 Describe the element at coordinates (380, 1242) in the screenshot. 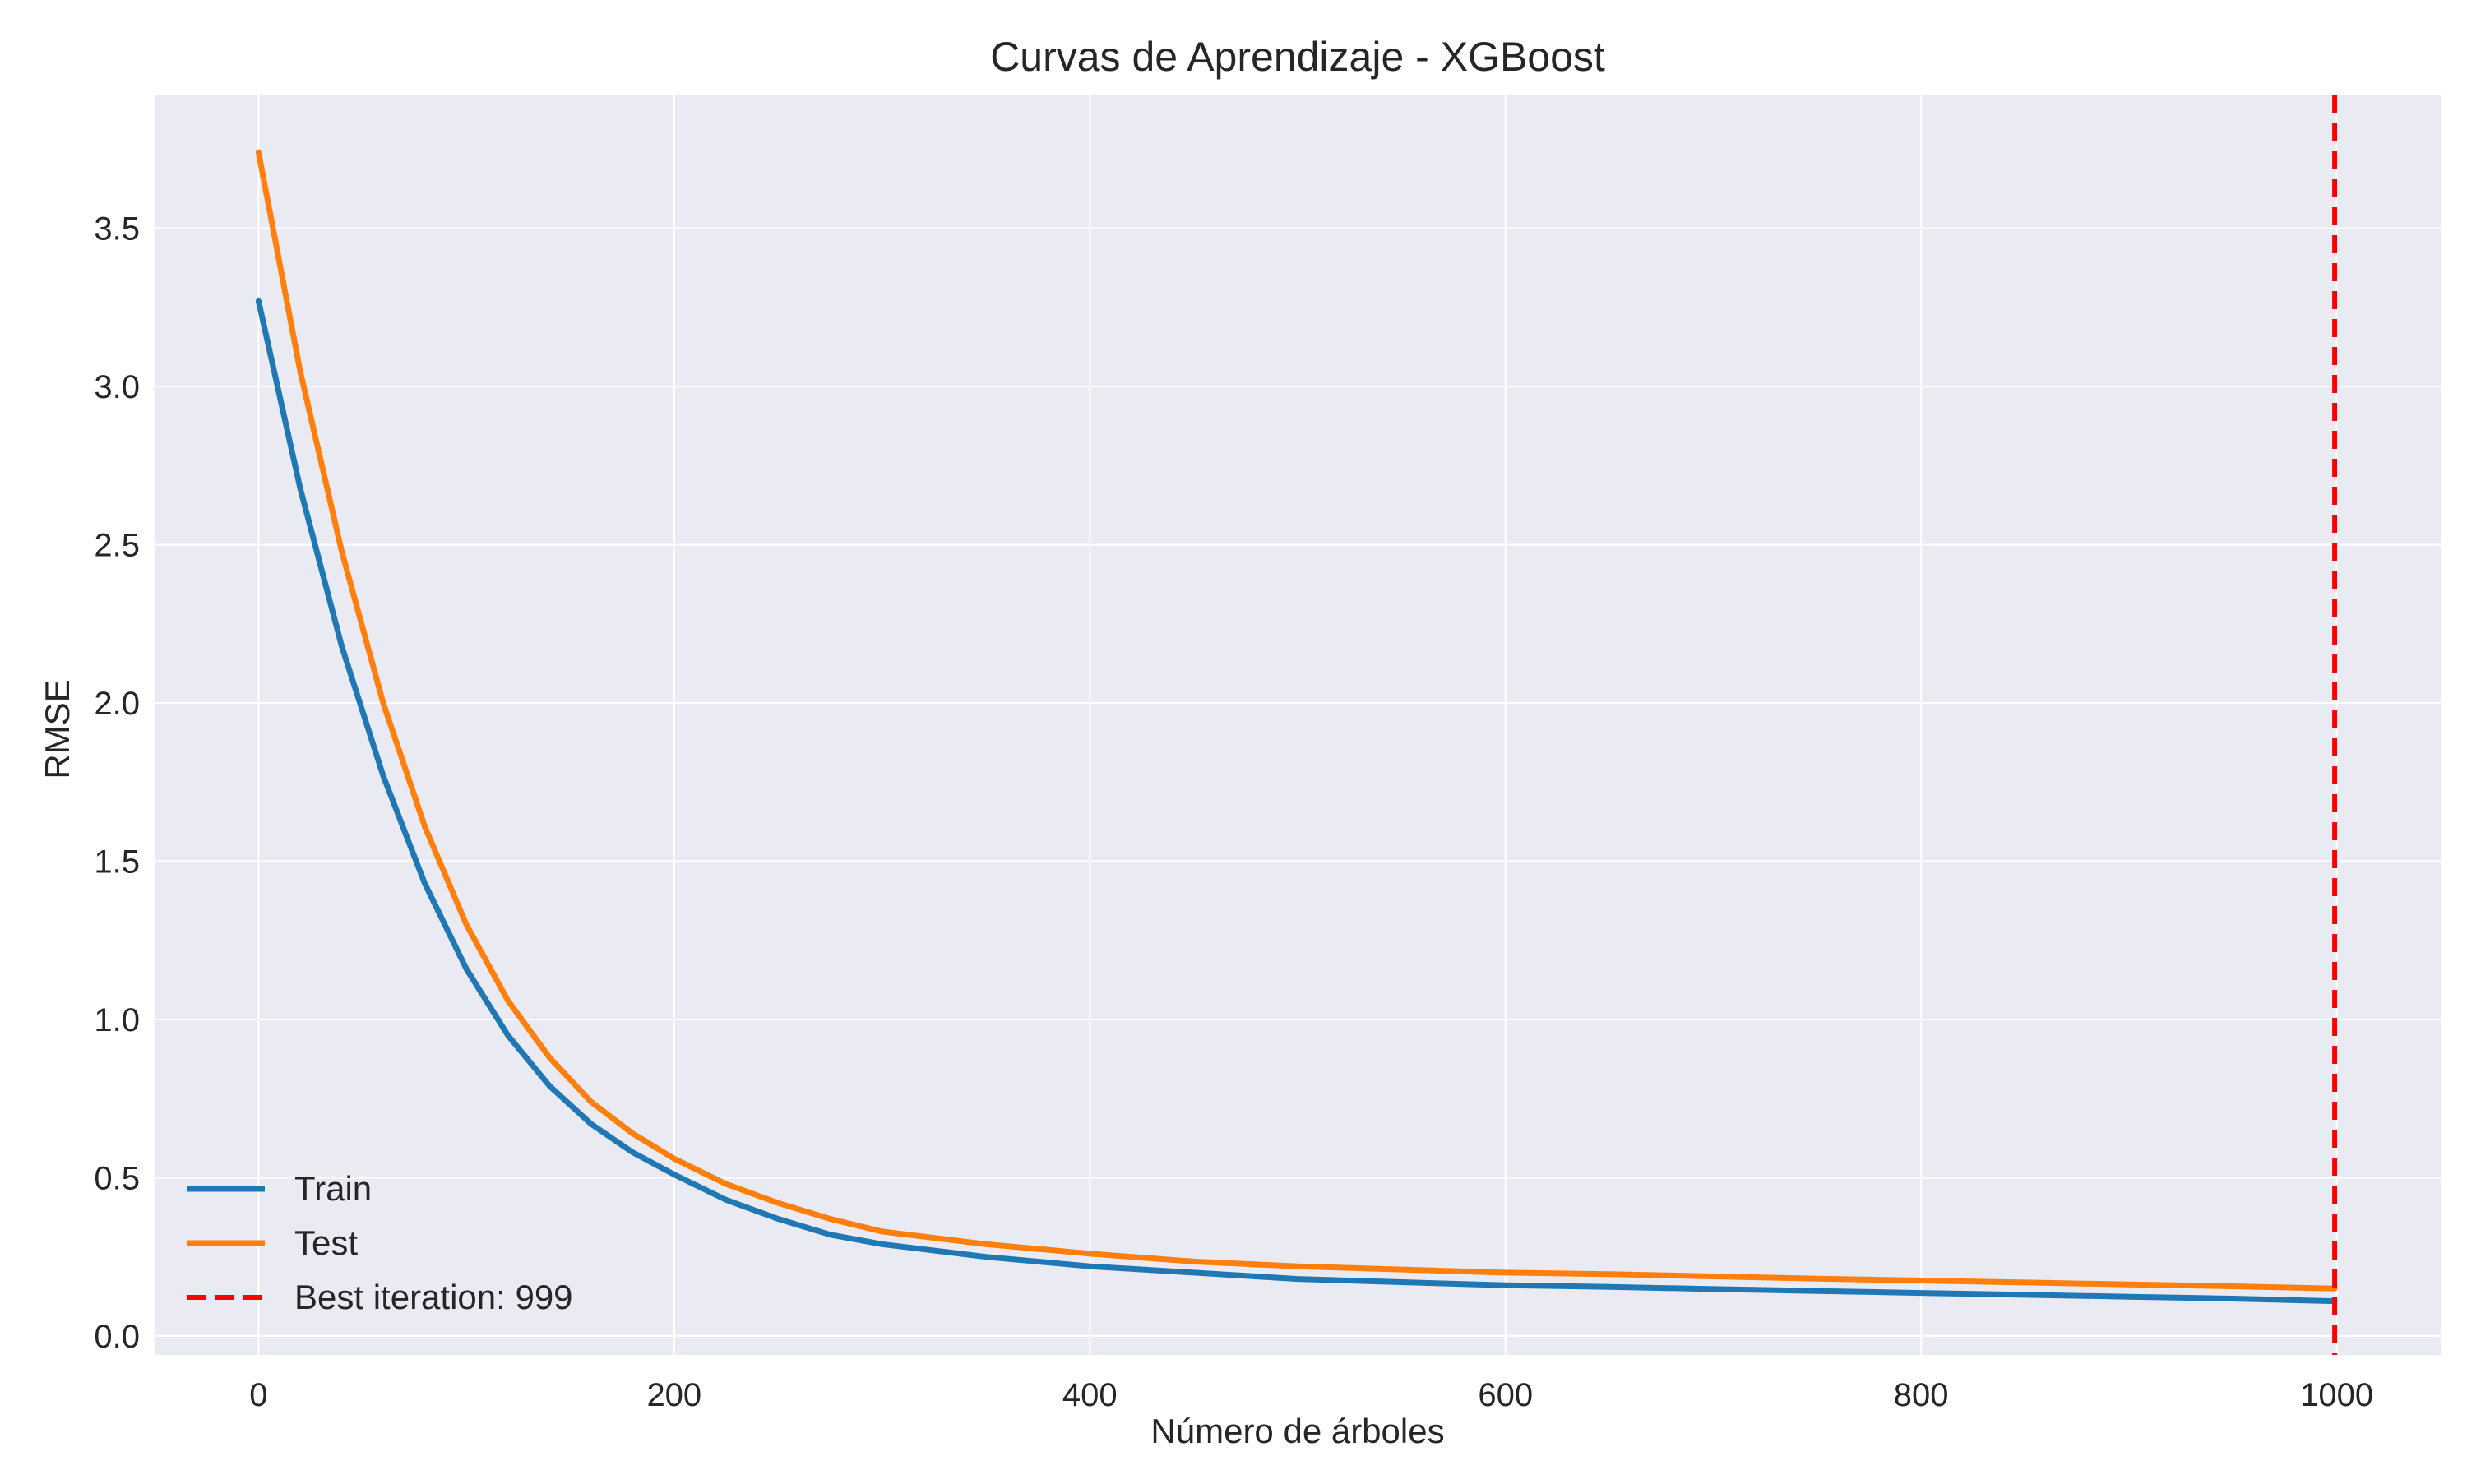

I see `legend: Train Test Best iteration: 999` at that location.